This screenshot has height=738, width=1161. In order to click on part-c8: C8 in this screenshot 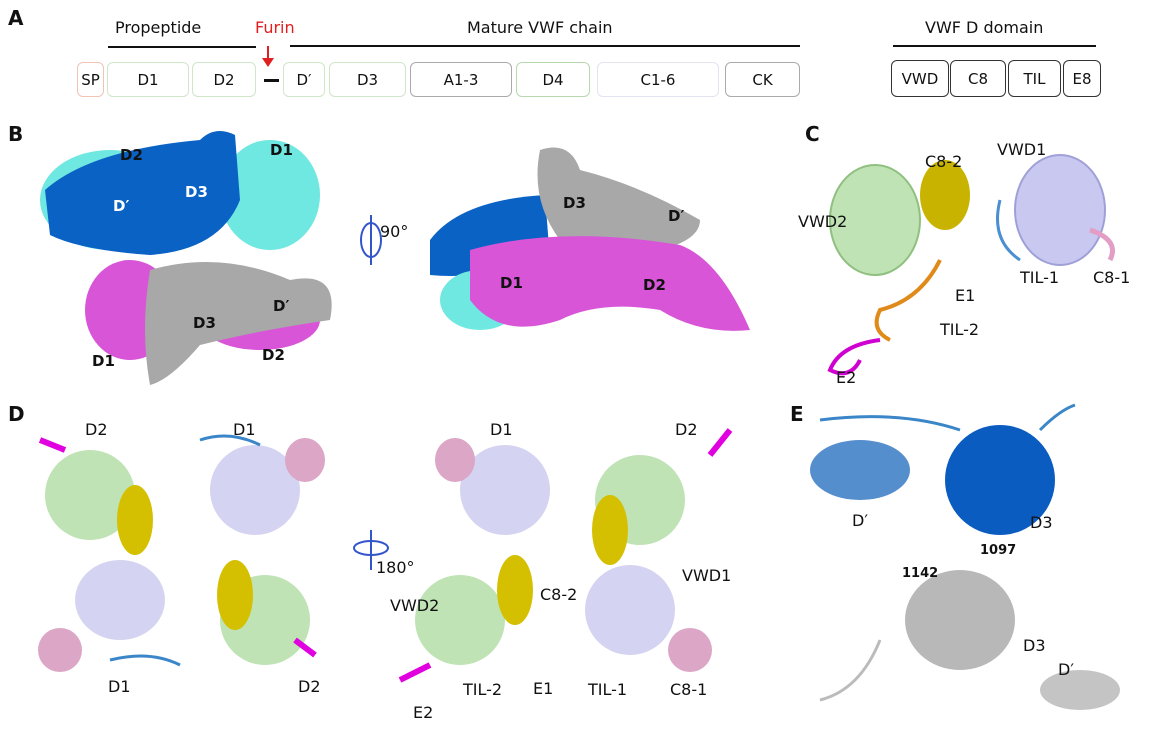, I will do `click(978, 78)`.